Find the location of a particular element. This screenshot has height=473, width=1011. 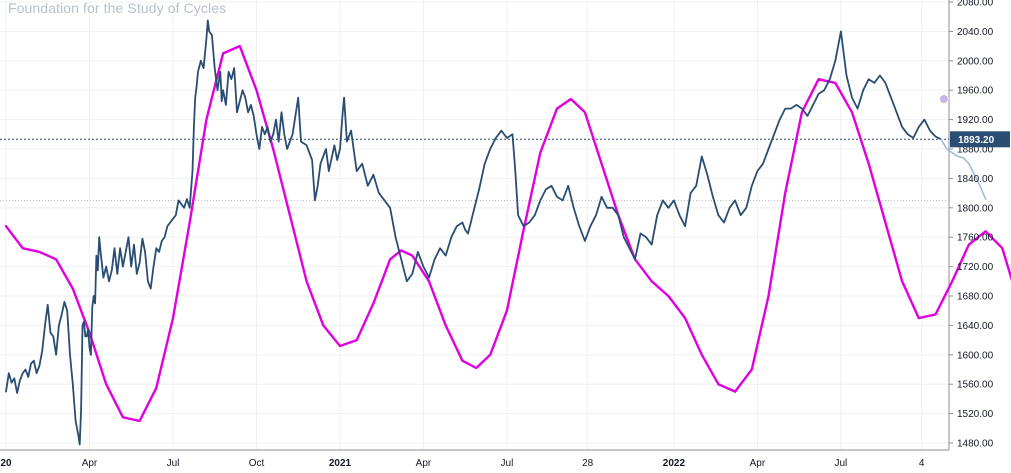

x-tick-label: 4 is located at coordinates (922, 463).